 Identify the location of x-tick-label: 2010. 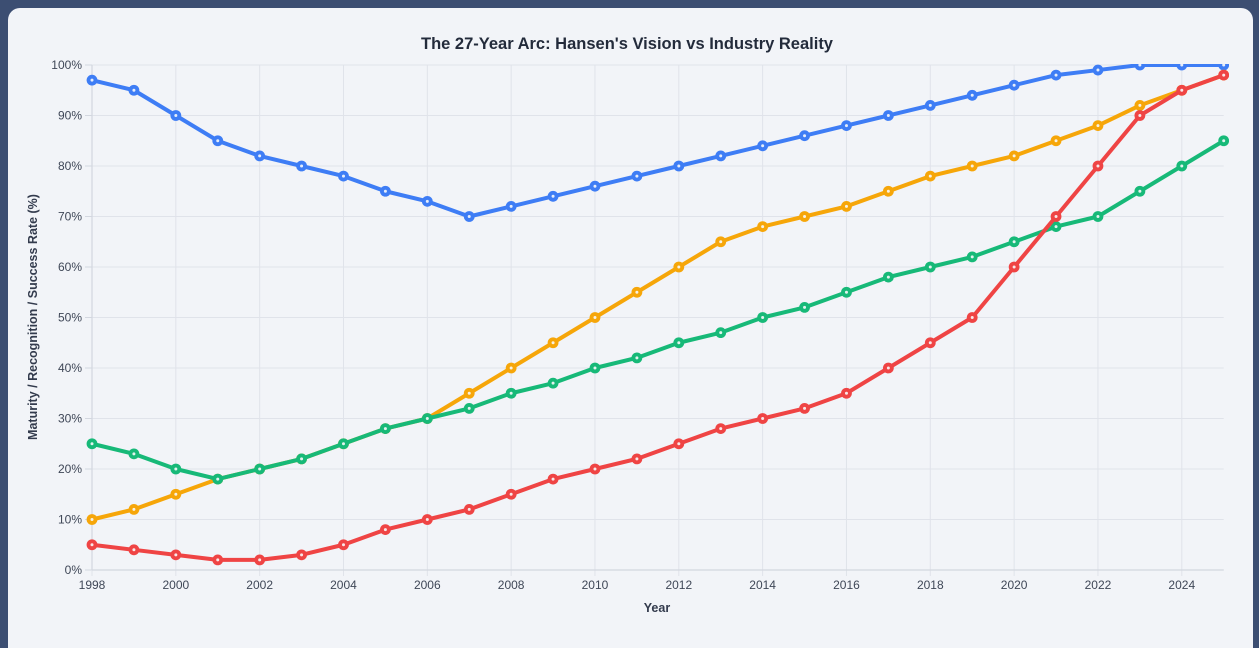
(595, 585).